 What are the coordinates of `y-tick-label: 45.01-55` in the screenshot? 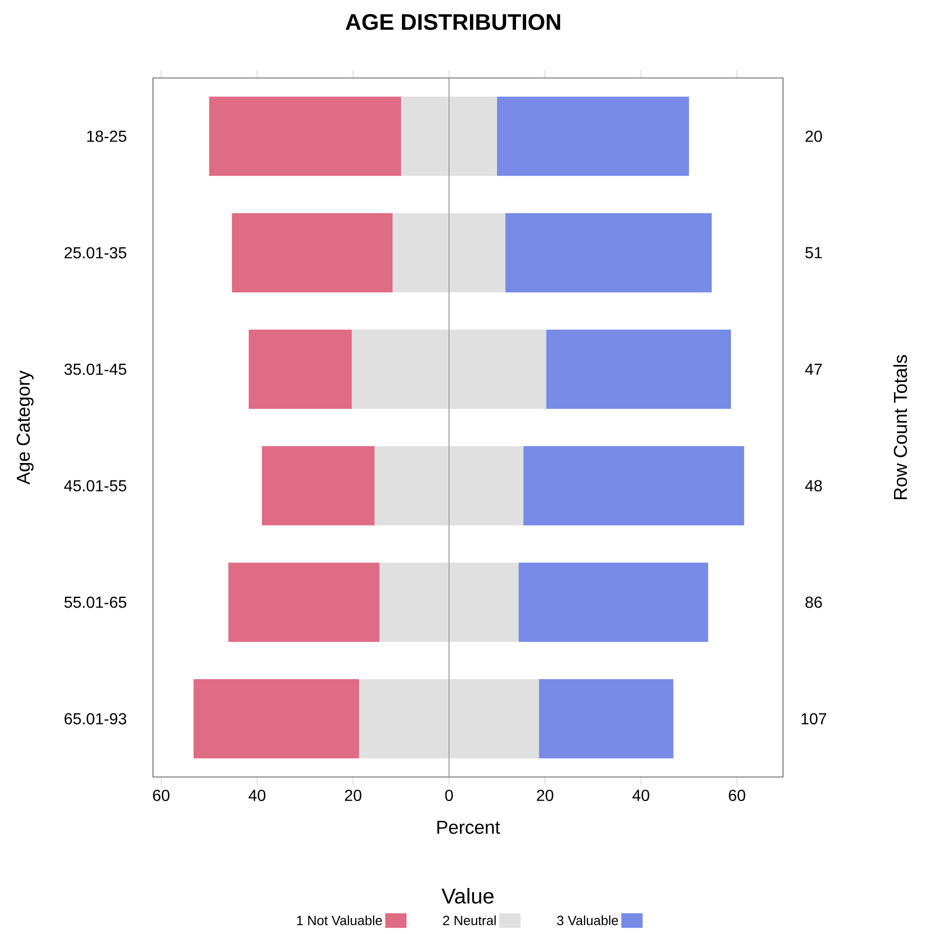 It's located at (95, 486).